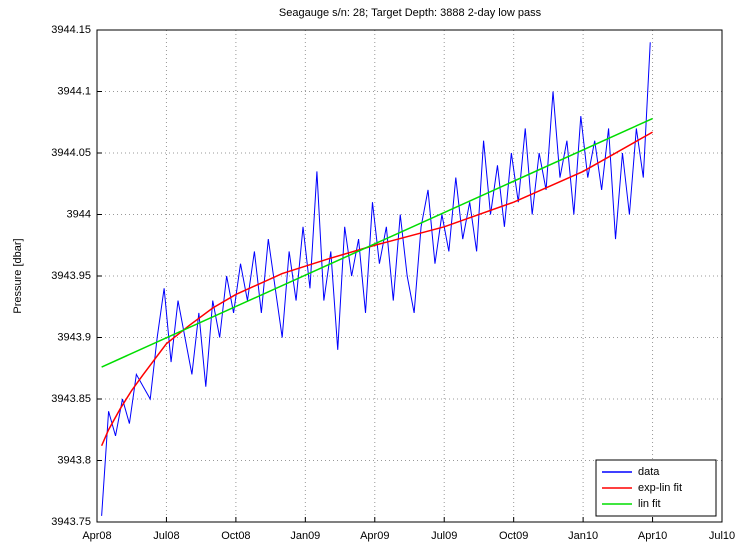 Image resolution: width=739 pixels, height=555 pixels. I want to click on y-tick-label: 3943.75, so click(71, 522).